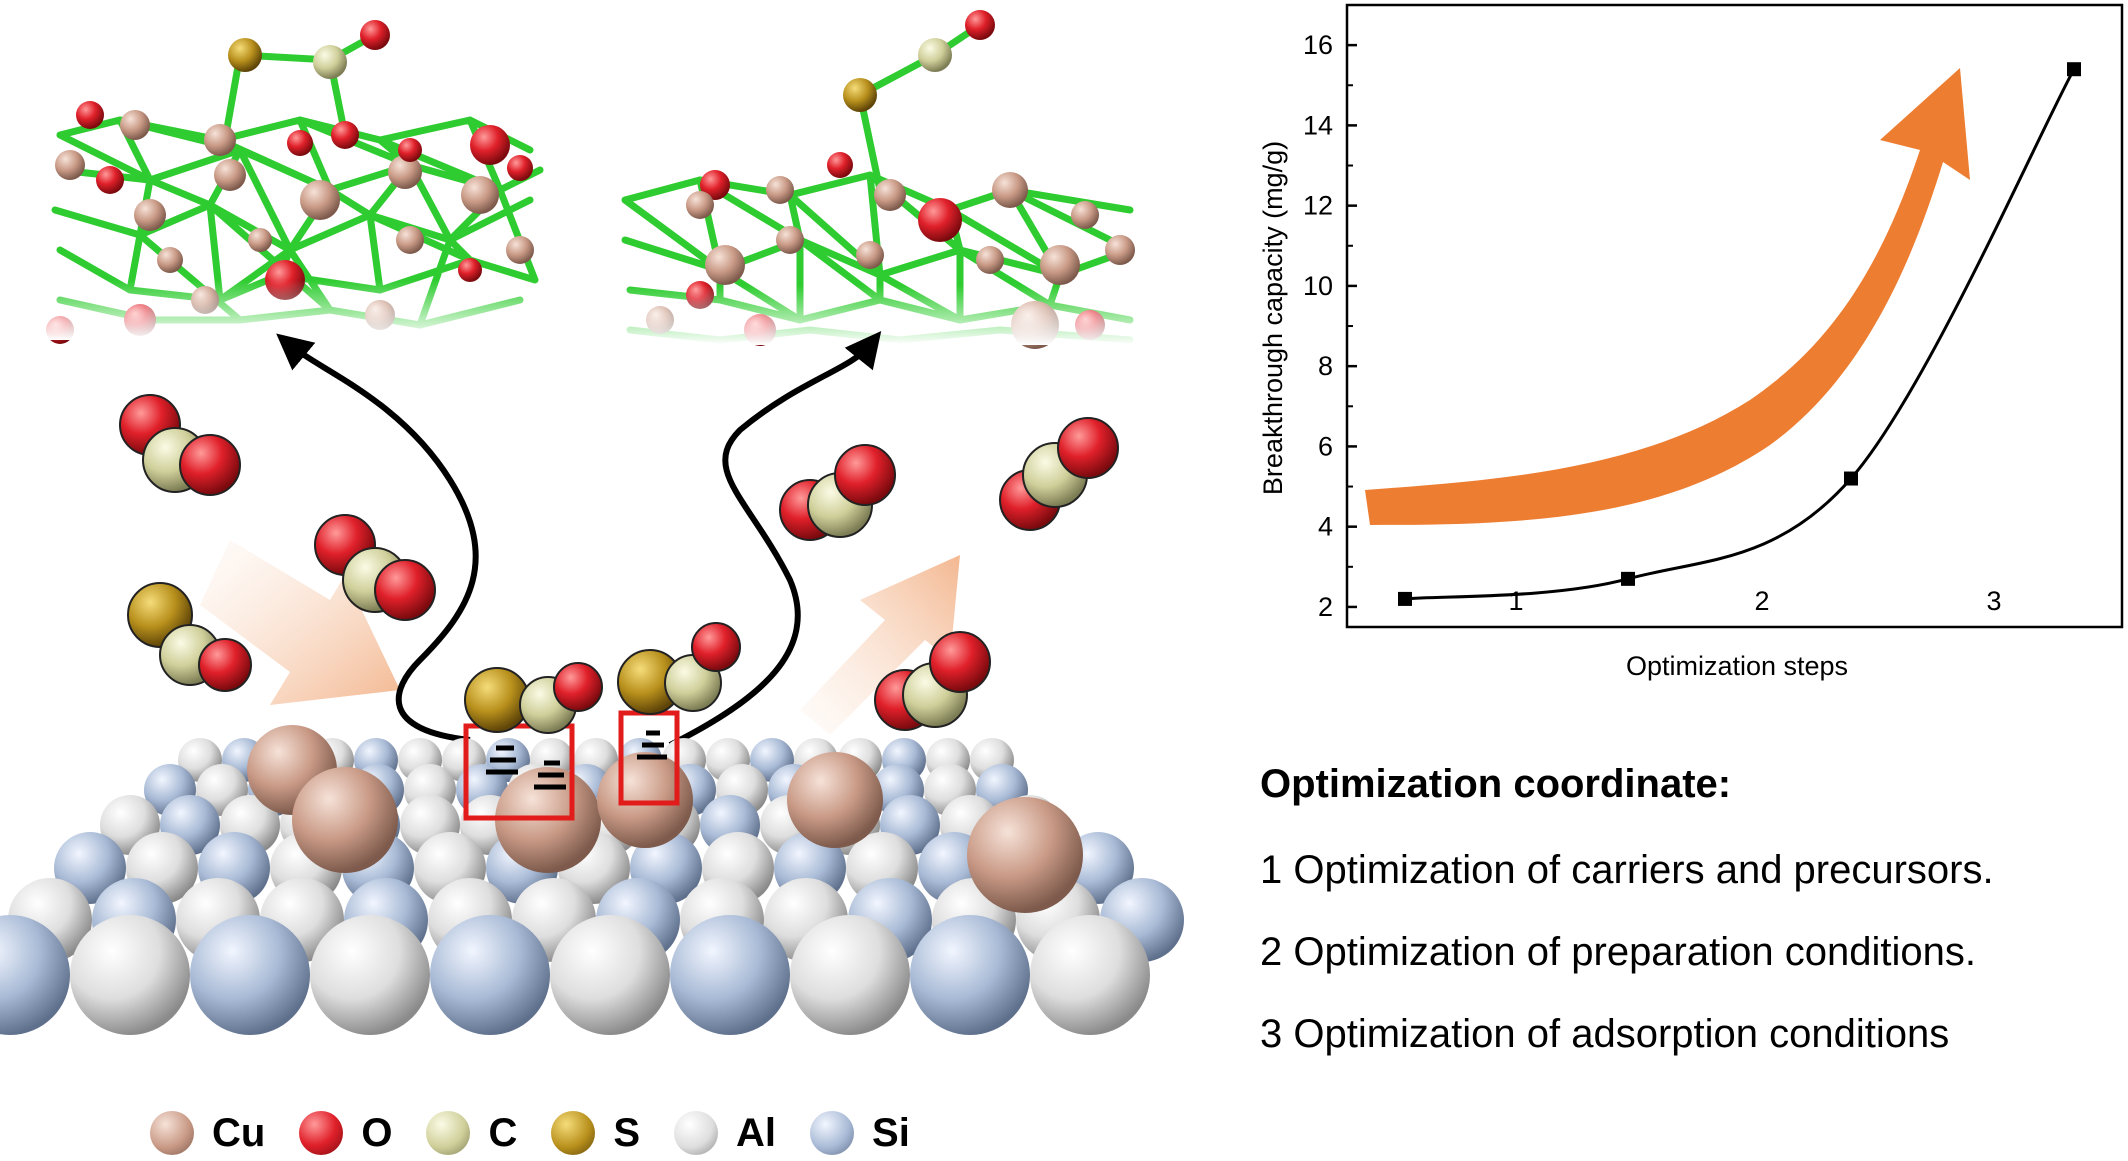 The width and height of the screenshot is (2128, 1161). What do you see at coordinates (1605, 1034) in the screenshot?
I see `coordinate-item-3: 3 Optimization of adsorption conditions` at bounding box center [1605, 1034].